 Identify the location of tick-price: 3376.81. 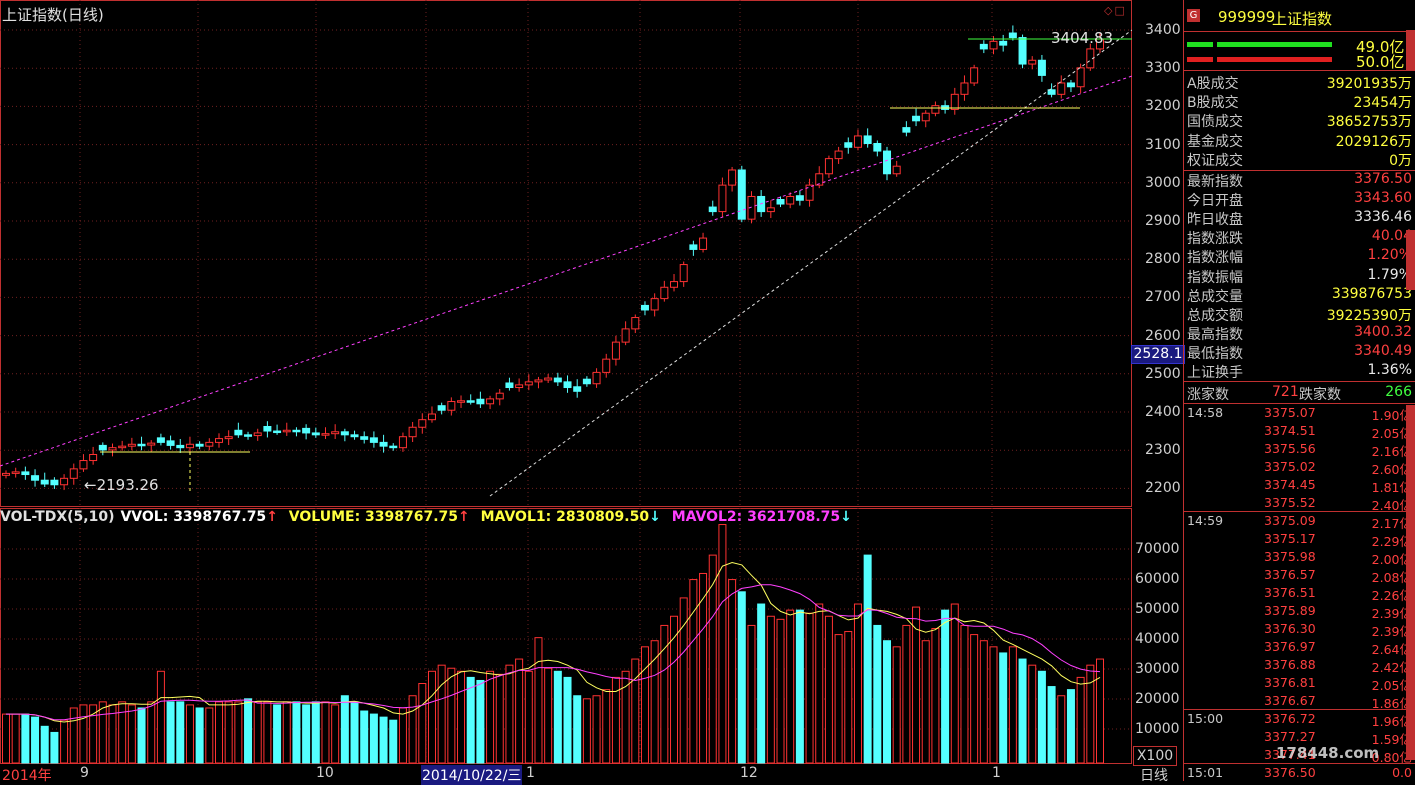
(1290, 682).